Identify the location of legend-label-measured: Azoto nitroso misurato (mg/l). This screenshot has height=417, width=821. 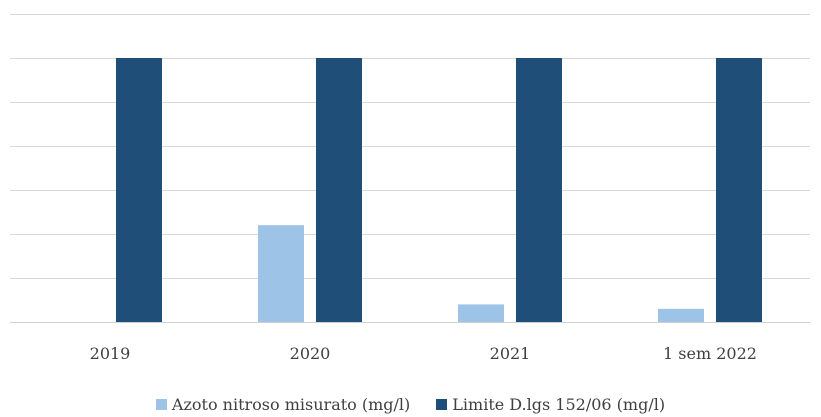
(291, 404).